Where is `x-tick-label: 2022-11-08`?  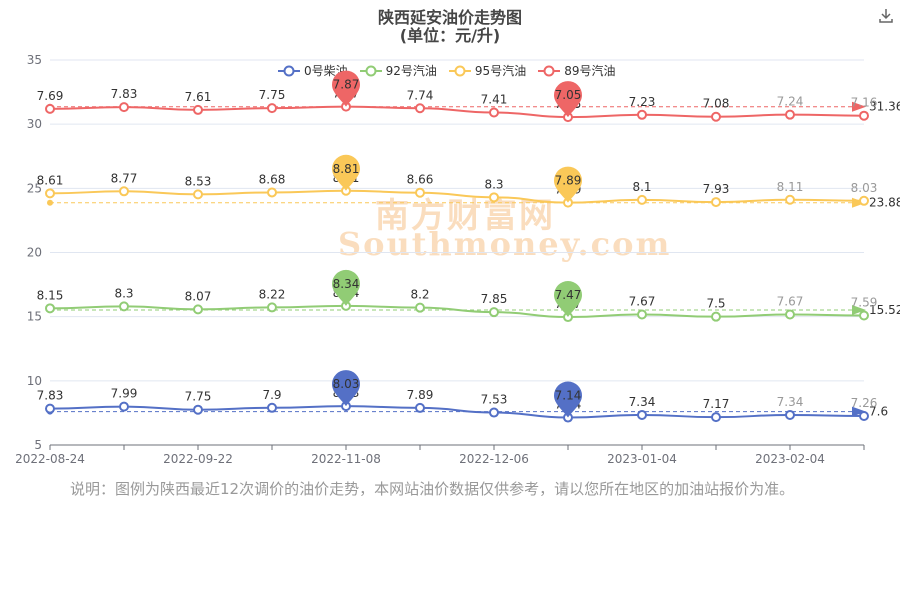 x-tick-label: 2022-11-08 is located at coordinates (346, 459).